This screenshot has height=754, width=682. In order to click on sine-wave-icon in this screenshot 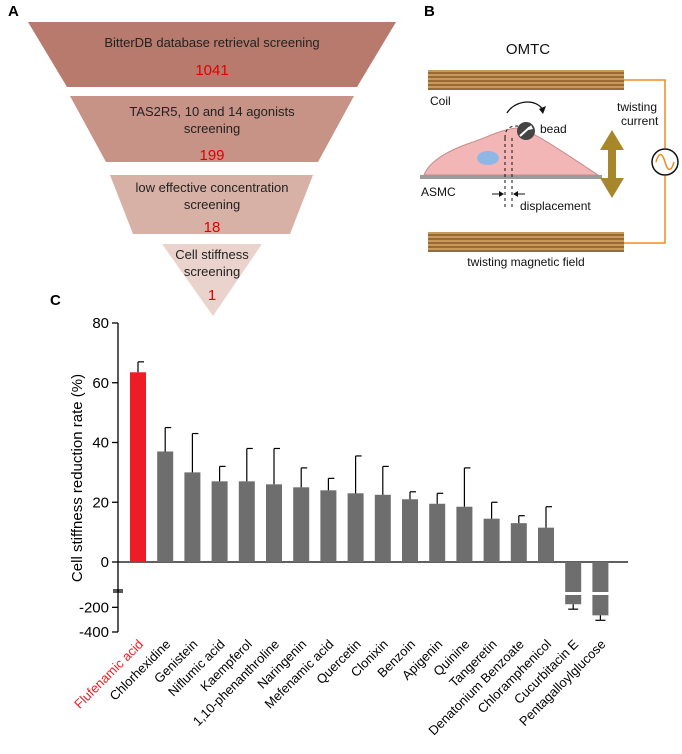, I will do `click(665, 162)`.